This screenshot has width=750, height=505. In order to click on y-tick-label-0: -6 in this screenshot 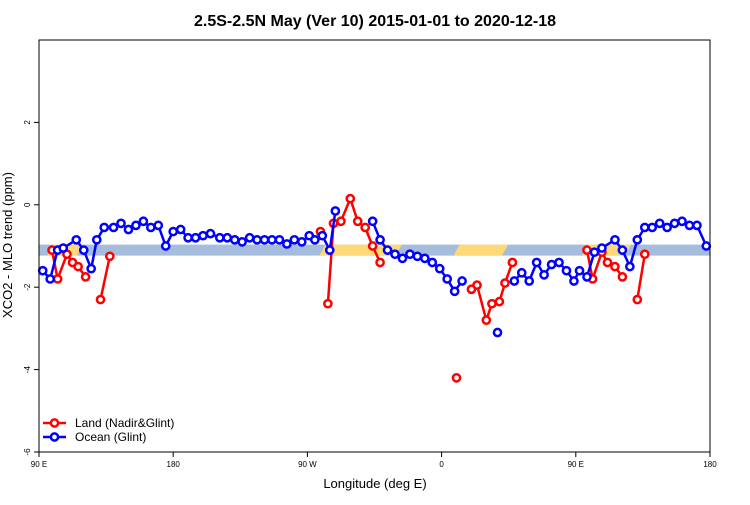, I will do `click(27, 452)`.